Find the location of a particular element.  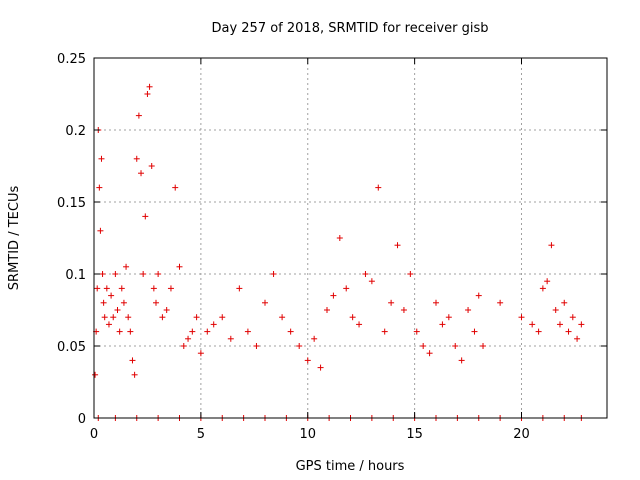

x-axis-title: GPS time / hours is located at coordinates (350, 466).